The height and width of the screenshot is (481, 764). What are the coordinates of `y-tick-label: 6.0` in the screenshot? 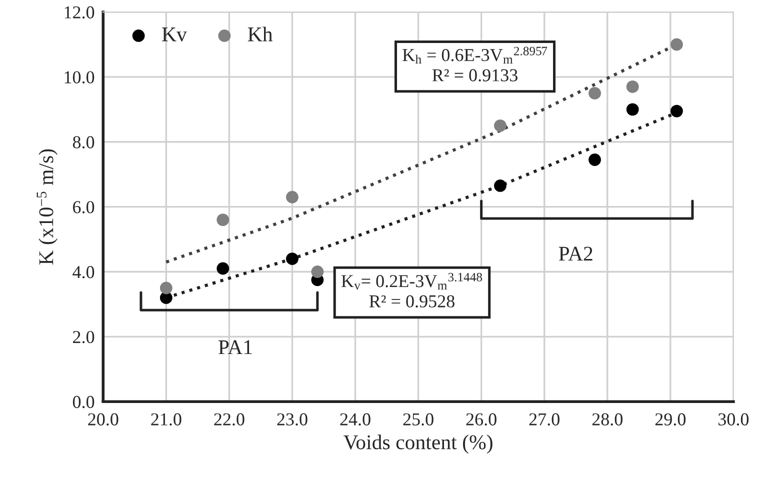 It's located at (83, 207).